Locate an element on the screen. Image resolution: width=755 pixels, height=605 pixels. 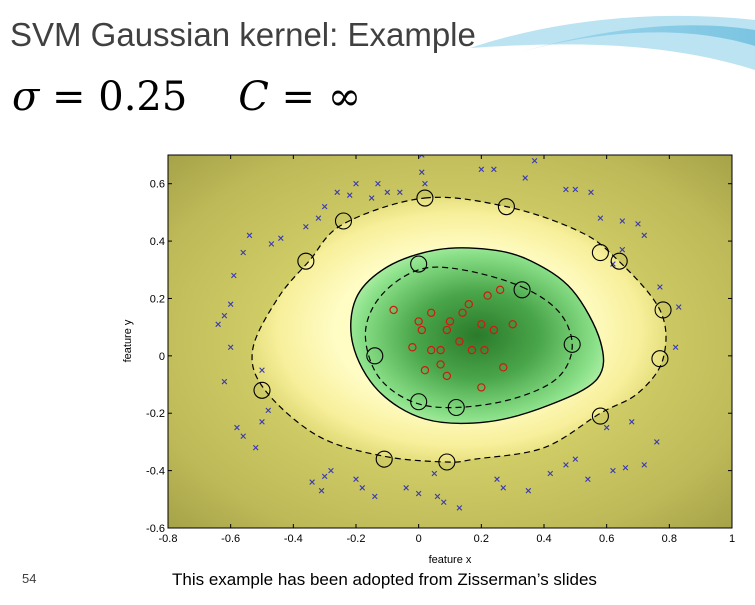
slide-number: 54 is located at coordinates (29, 578).